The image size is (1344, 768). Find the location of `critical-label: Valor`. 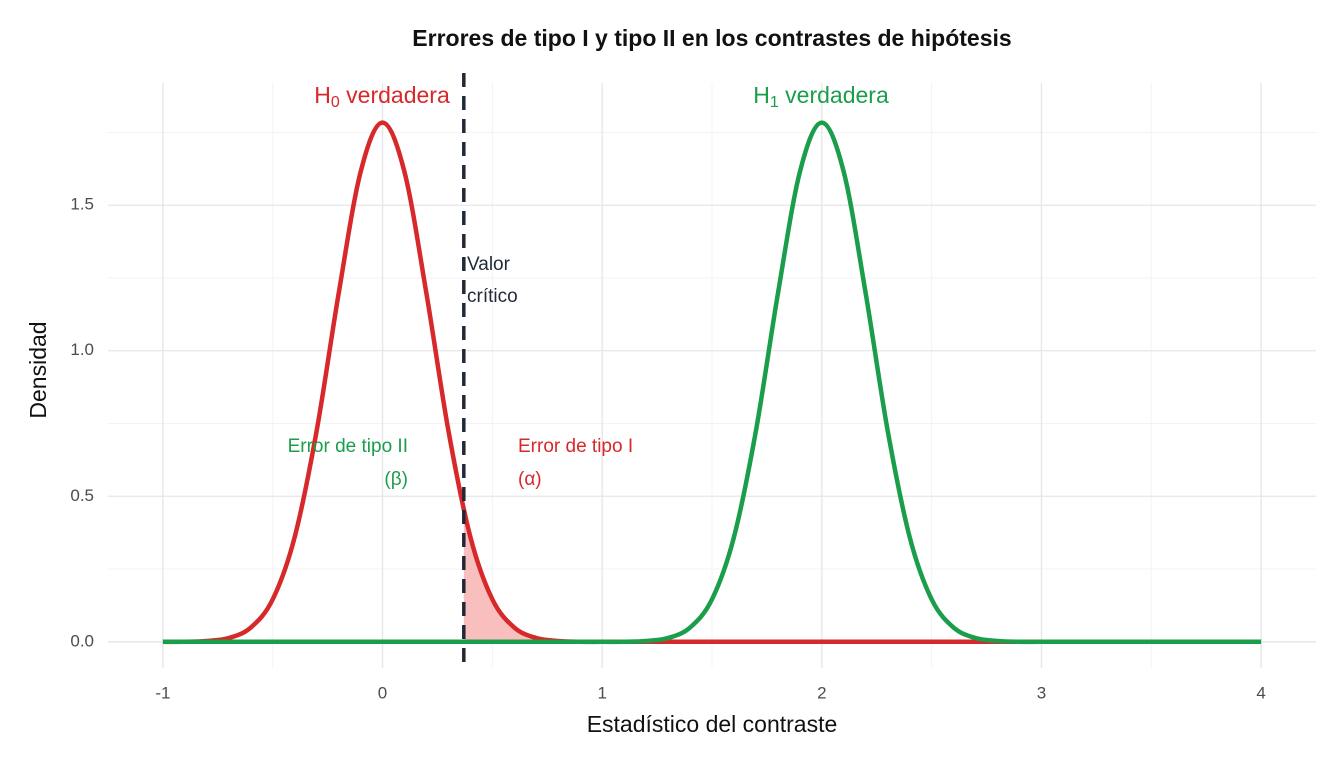

critical-label: Valor is located at coordinates (489, 264).